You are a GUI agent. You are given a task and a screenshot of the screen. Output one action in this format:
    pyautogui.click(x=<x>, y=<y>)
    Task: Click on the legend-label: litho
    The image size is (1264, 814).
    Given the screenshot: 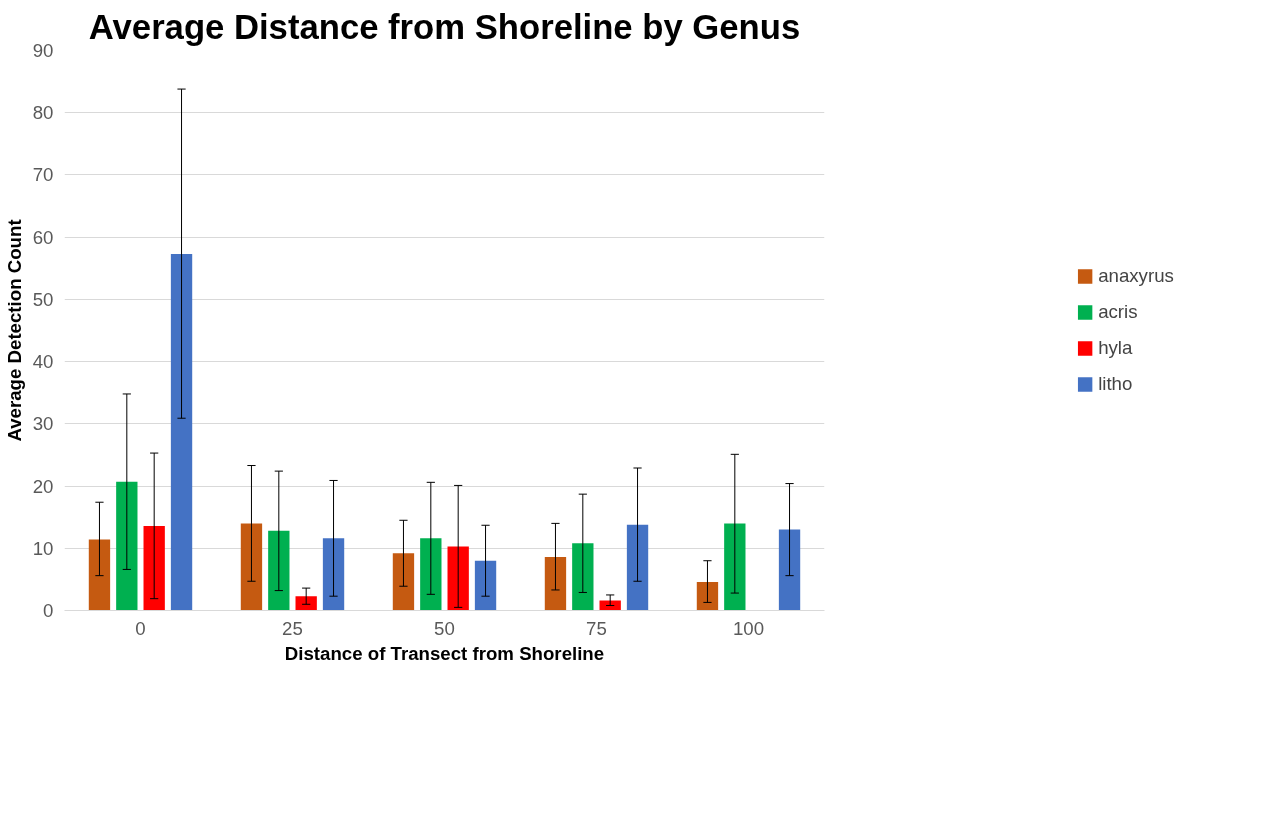 What is the action you would take?
    pyautogui.click(x=1115, y=384)
    